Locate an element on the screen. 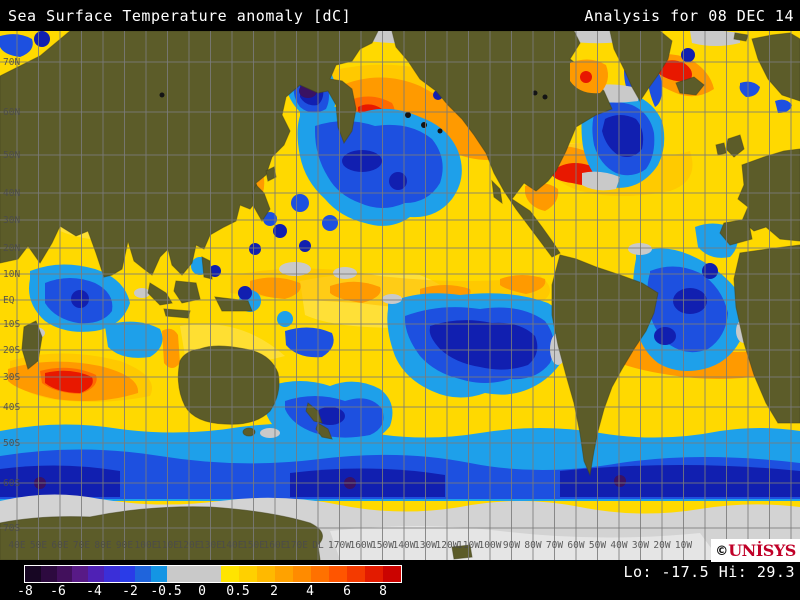 The width and height of the screenshot is (800, 600). geo-label: 20S is located at coordinates (11, 350).